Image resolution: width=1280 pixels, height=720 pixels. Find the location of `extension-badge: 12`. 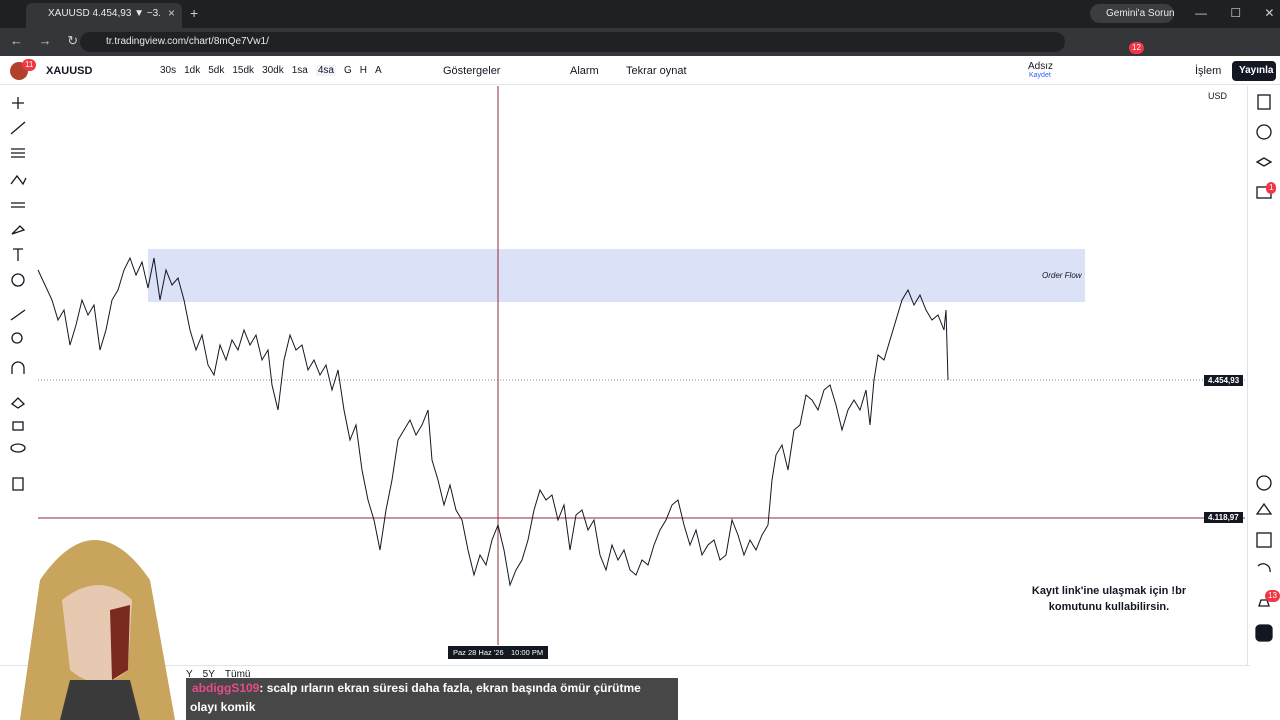

extension-badge: 12 is located at coordinates (1136, 48).